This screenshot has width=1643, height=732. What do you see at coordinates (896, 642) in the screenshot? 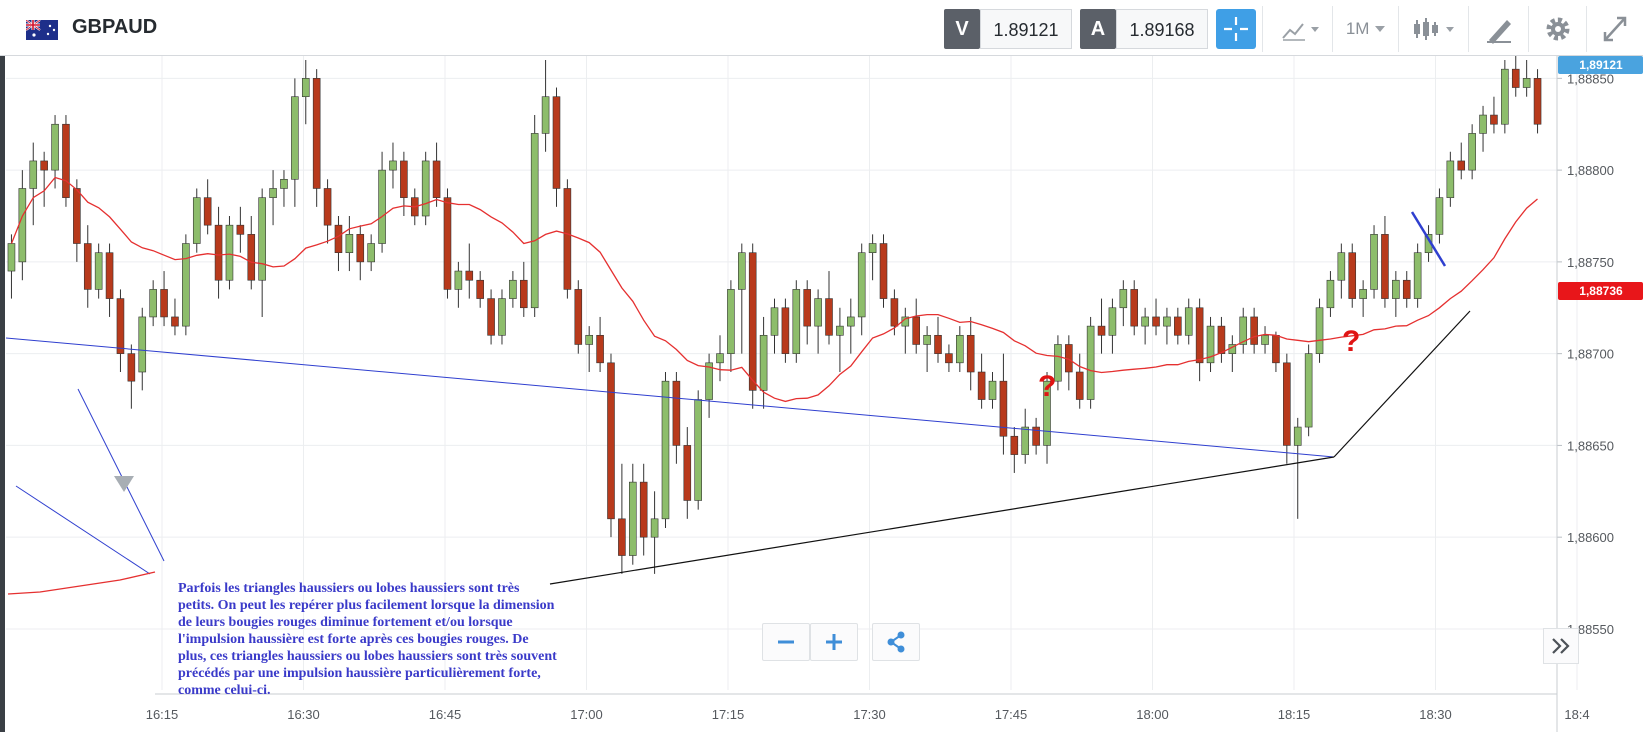
I see `share-button` at bounding box center [896, 642].